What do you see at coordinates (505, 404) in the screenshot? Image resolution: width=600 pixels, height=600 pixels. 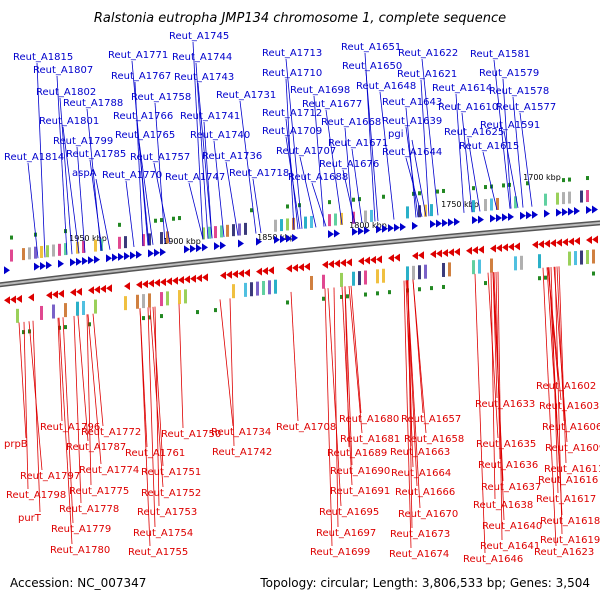 I see `reverse-gene-label: Reut_A1633` at bounding box center [505, 404].